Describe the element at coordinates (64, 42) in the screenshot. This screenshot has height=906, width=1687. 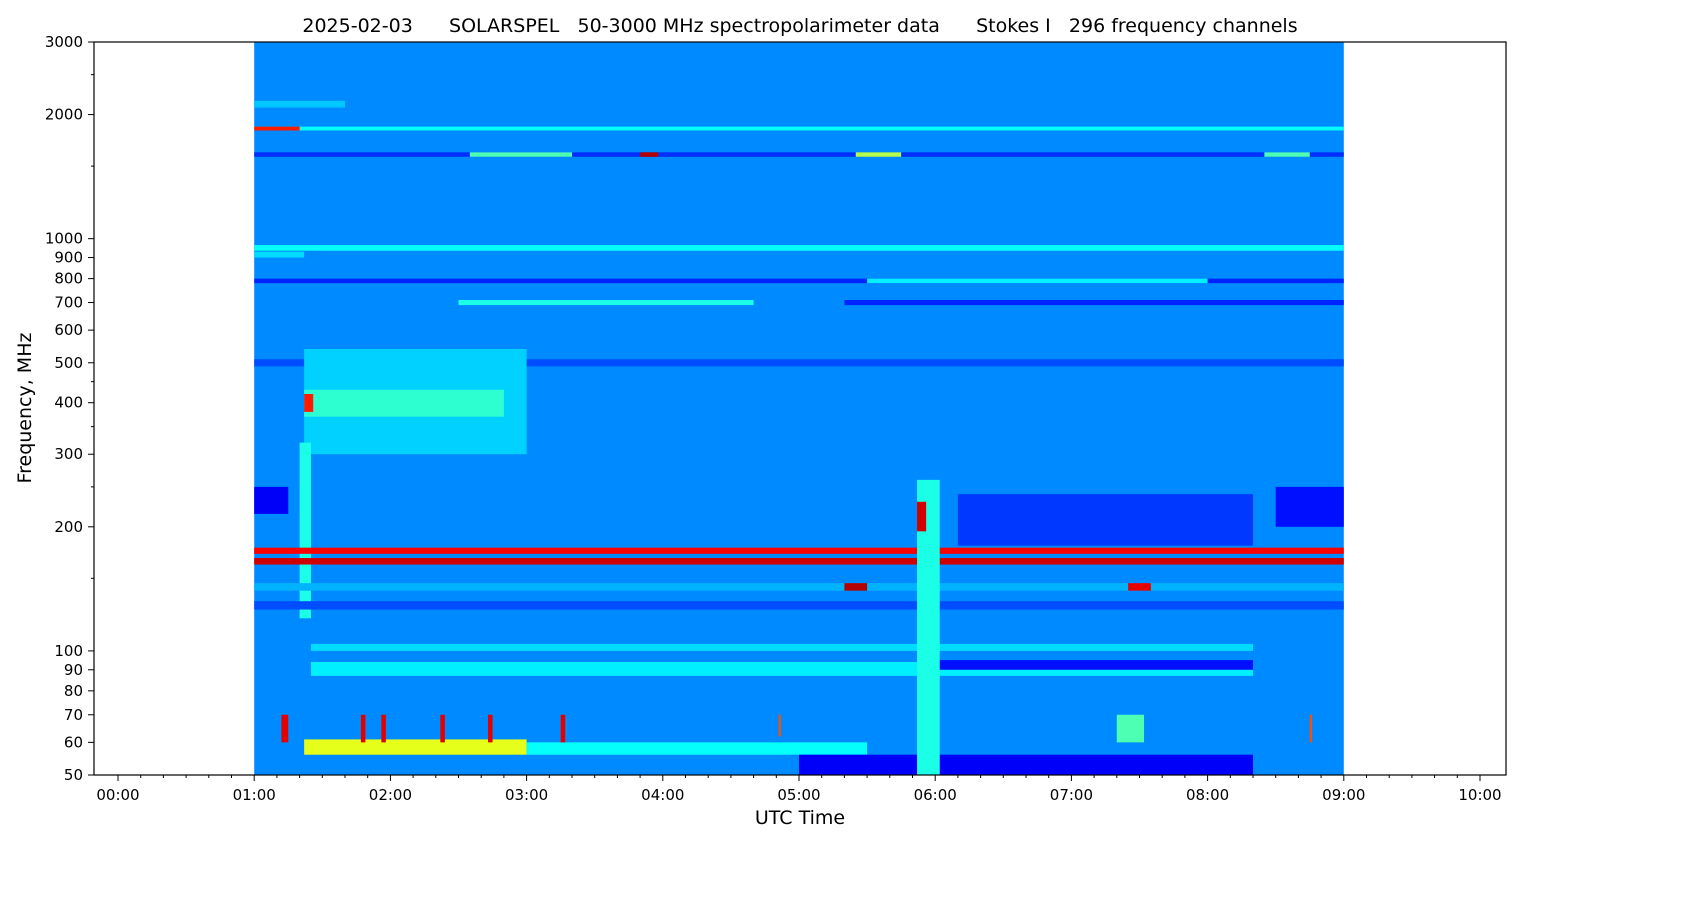
I see `y-tick-label: 3000` at that location.